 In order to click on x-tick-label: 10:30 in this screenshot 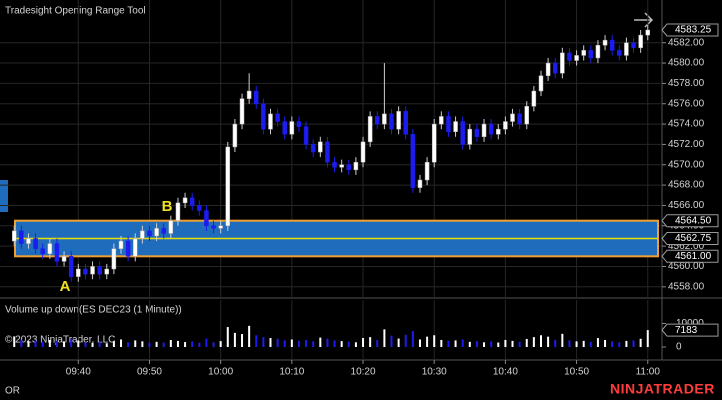, I will do `click(434, 372)`.